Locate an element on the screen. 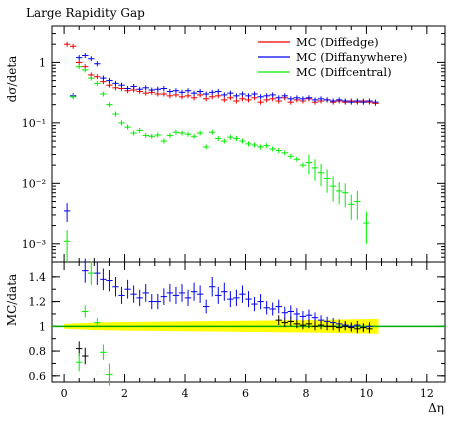  chart-title: Large Rapidity Gap is located at coordinates (85, 13).